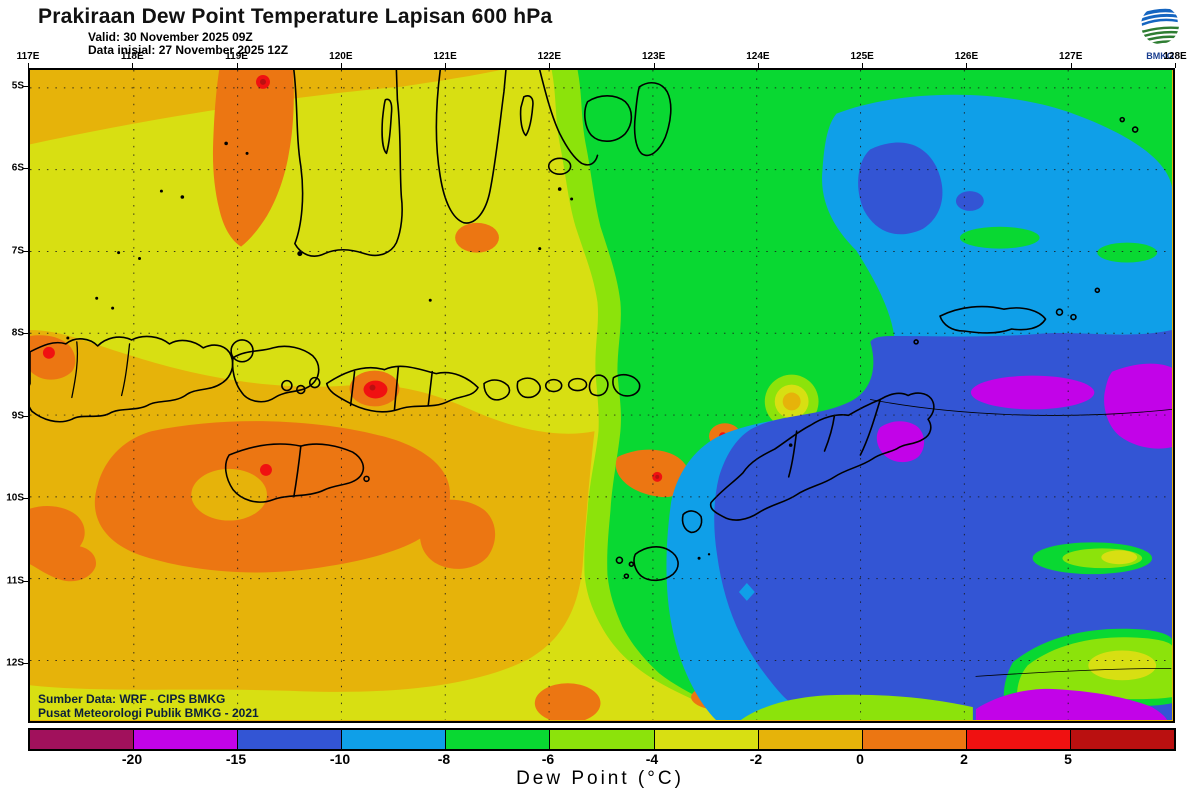 The image size is (1200, 800). I want to click on lon-label-128E: 128E, so click(1175, 56).